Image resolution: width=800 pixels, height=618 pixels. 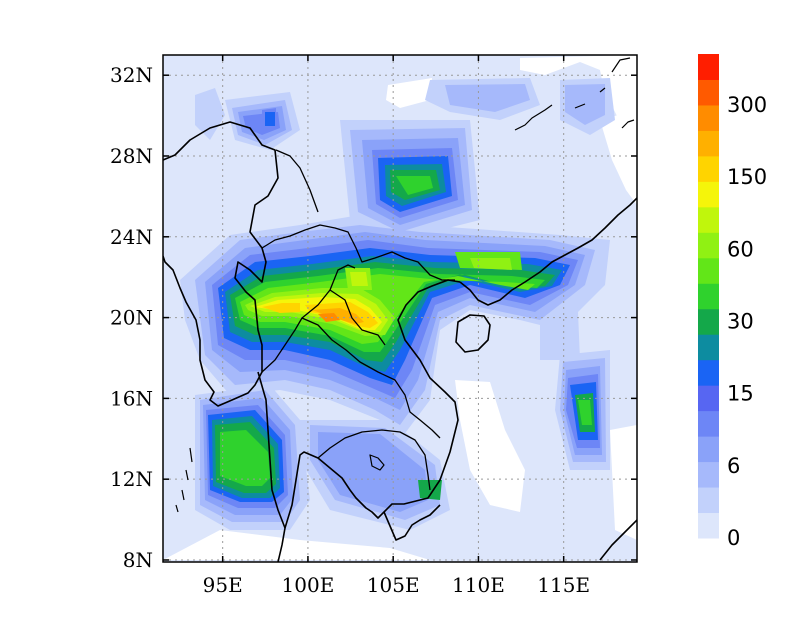 What do you see at coordinates (747, 105) in the screenshot?
I see `colorbar-label: 300` at bounding box center [747, 105].